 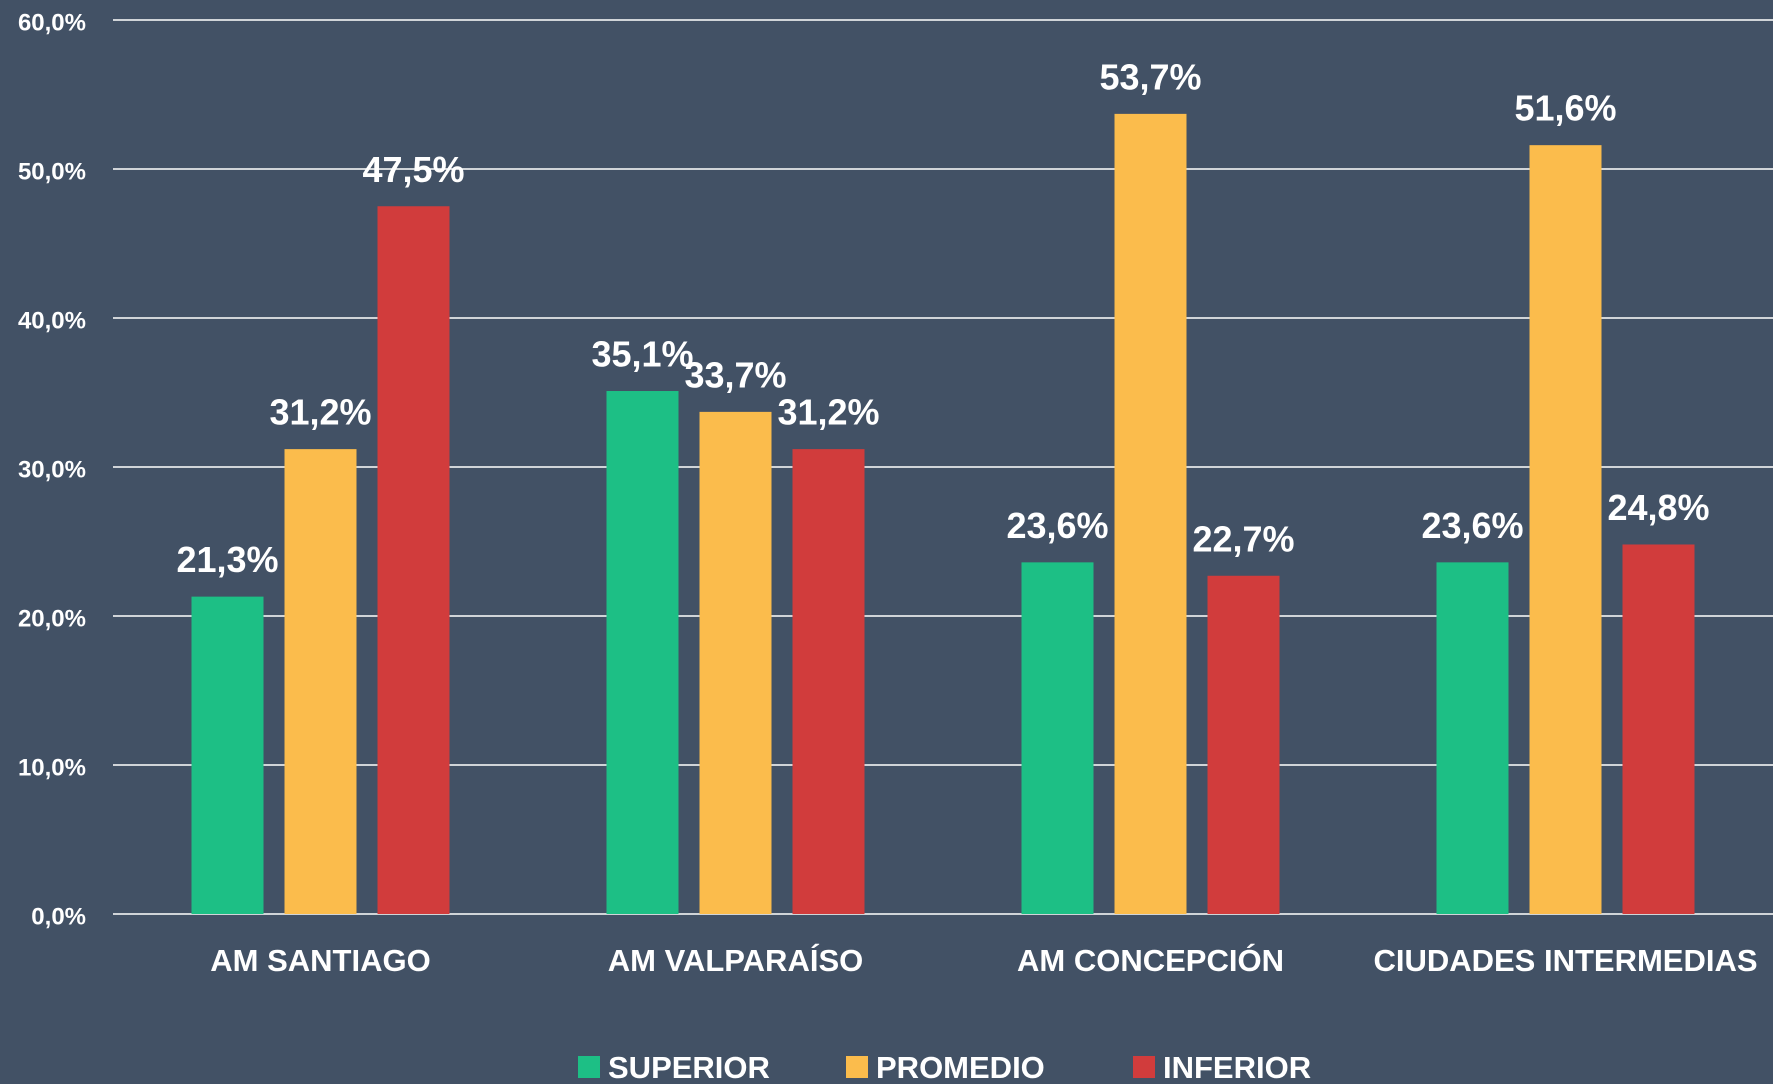 I want to click on x-tick-label: AM CONCEPCIÓN, so click(x=1150, y=960).